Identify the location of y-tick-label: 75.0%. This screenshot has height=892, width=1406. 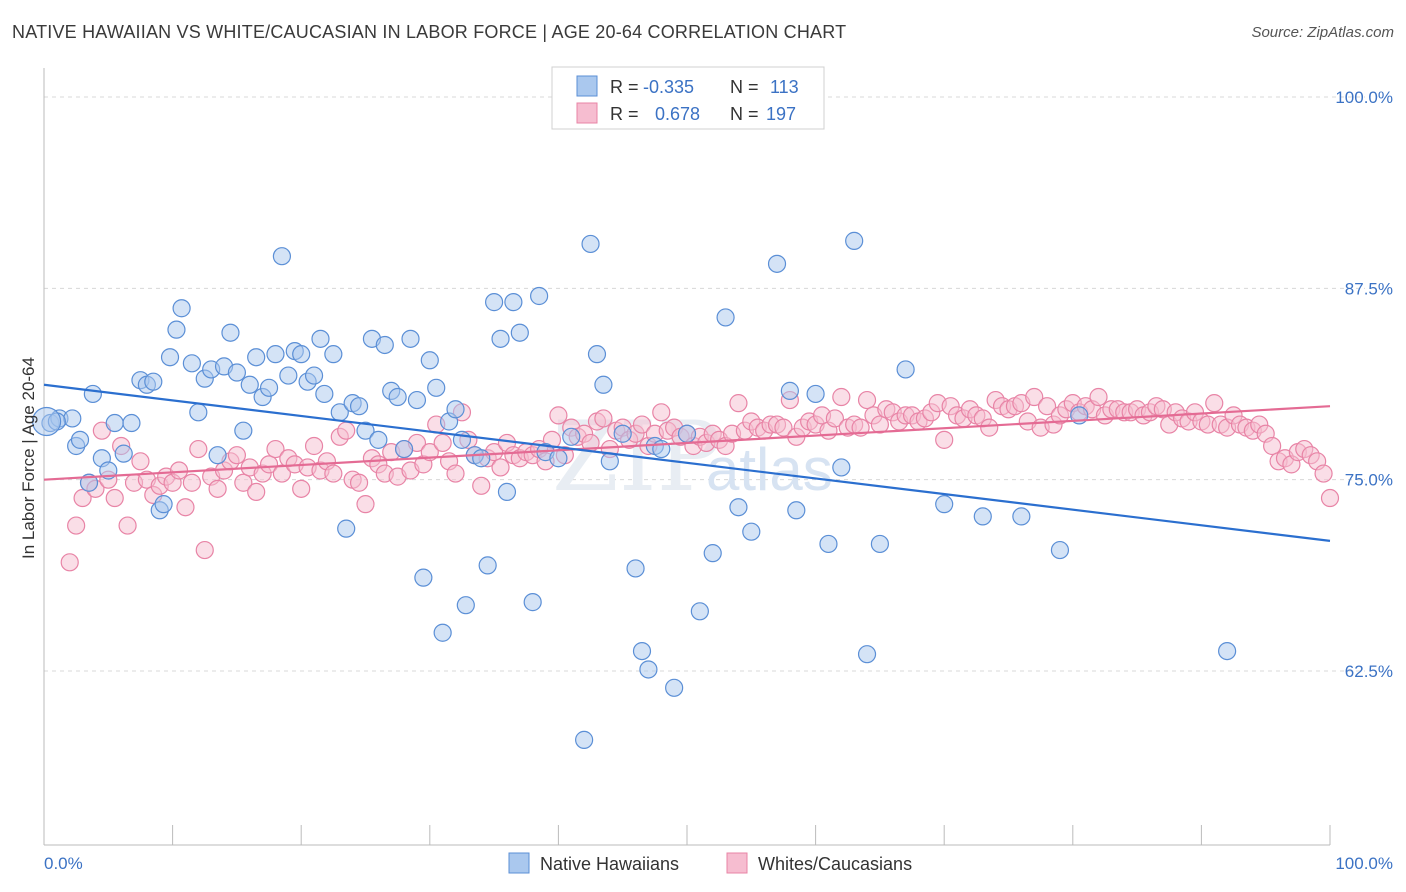
(1369, 480).